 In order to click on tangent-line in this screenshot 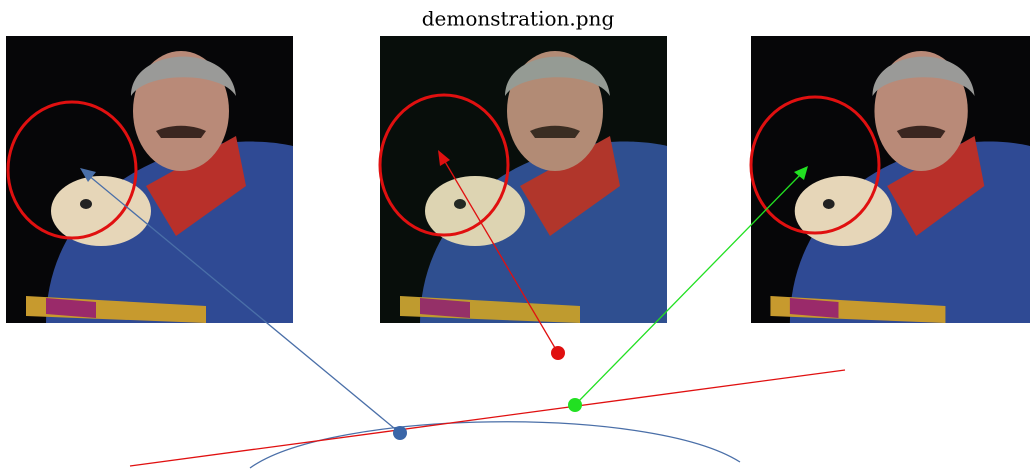, I will do `click(487, 418)`.